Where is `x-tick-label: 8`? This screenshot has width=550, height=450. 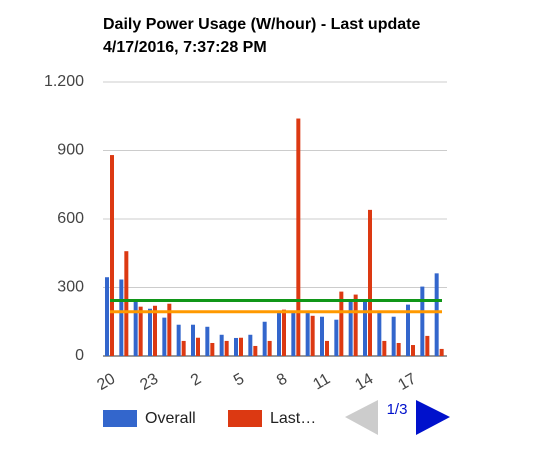 x-tick-label: 8 is located at coordinates (282, 379).